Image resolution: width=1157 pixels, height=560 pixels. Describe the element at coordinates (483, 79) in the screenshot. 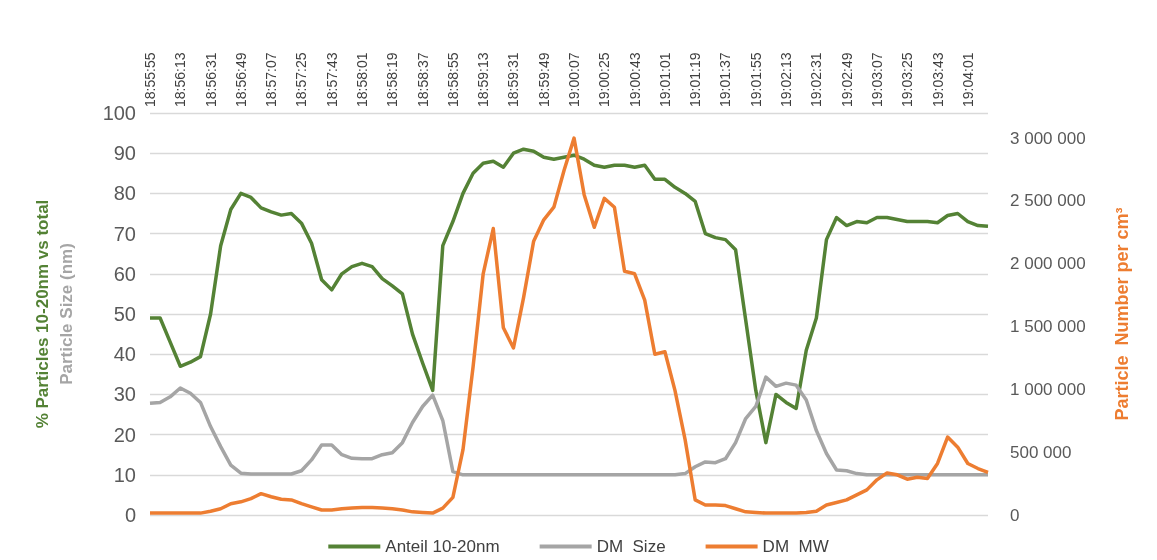

I see `x-tick-label: 18:59:13` at that location.